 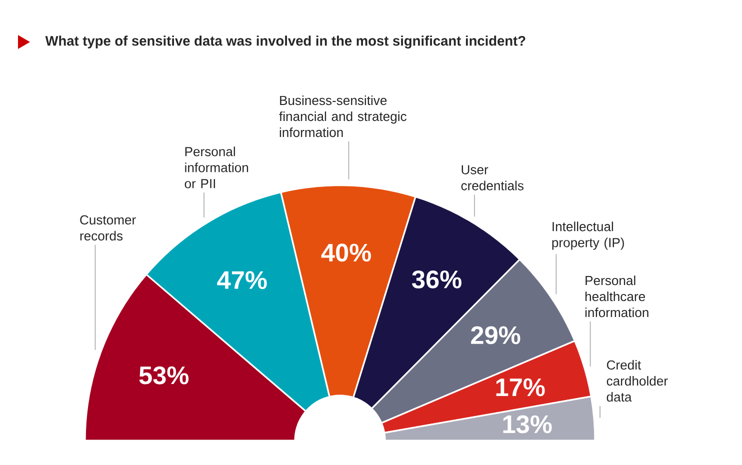 What do you see at coordinates (527, 424) in the screenshot?
I see `data-label: 13%` at bounding box center [527, 424].